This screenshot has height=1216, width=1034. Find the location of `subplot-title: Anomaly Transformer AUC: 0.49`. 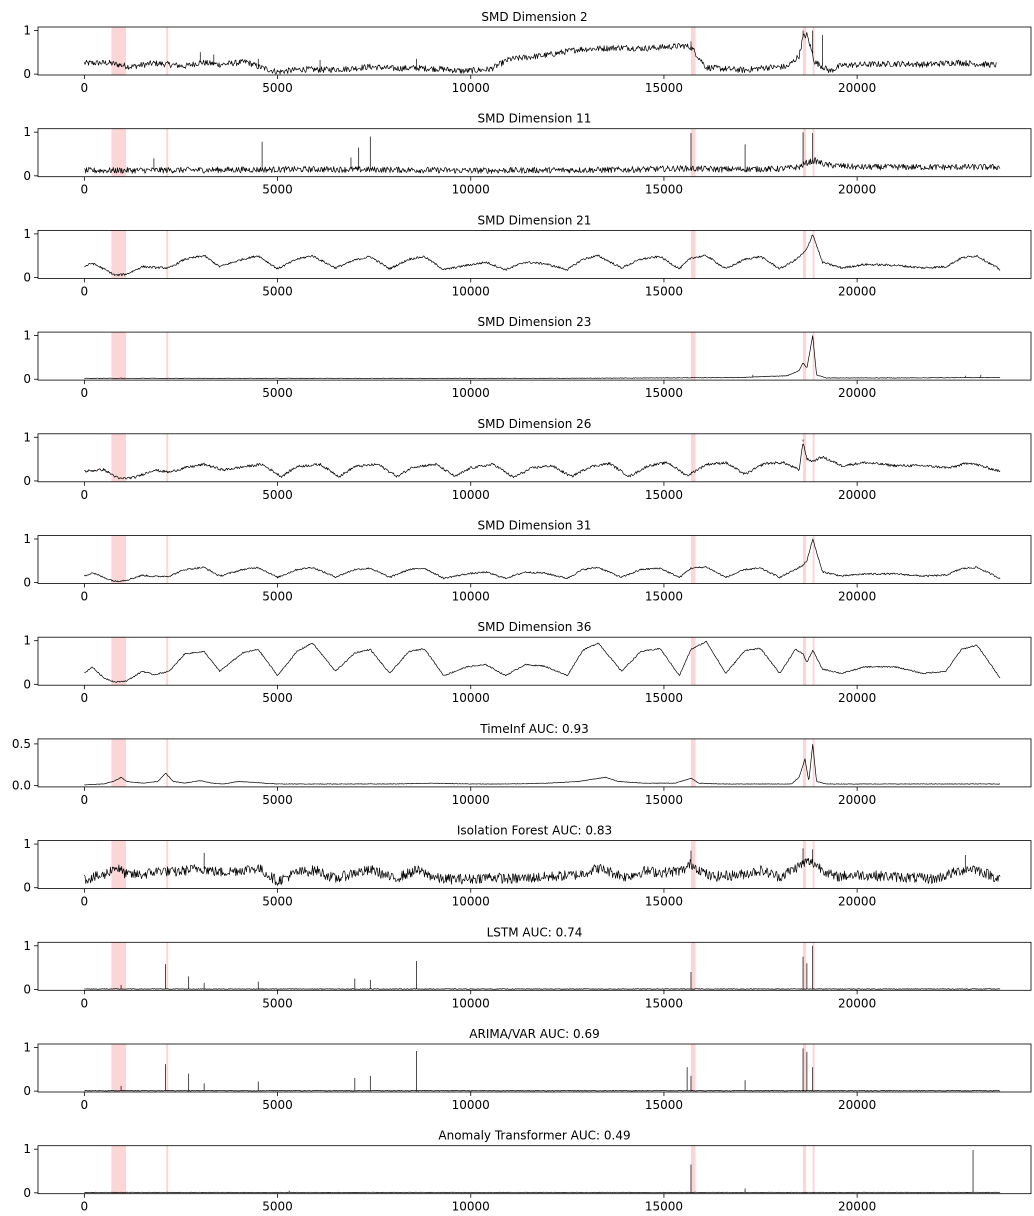

subplot-title: Anomaly Transformer AUC: 0.49 is located at coordinates (534, 1136).